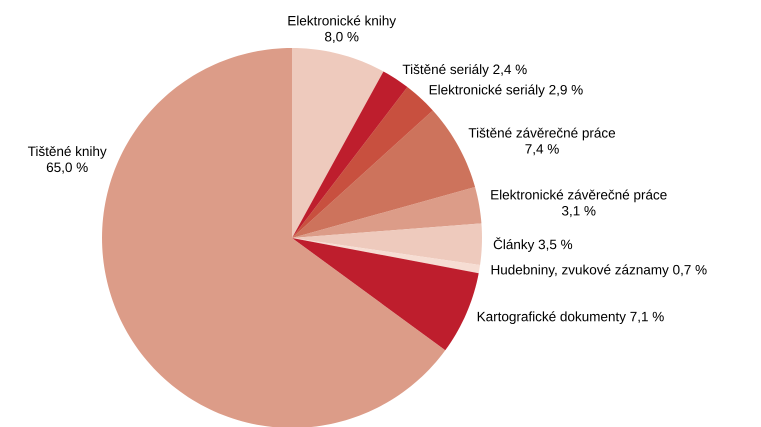 The width and height of the screenshot is (761, 427). Describe the element at coordinates (542, 150) in the screenshot. I see `data-label: 7,4 %` at that location.